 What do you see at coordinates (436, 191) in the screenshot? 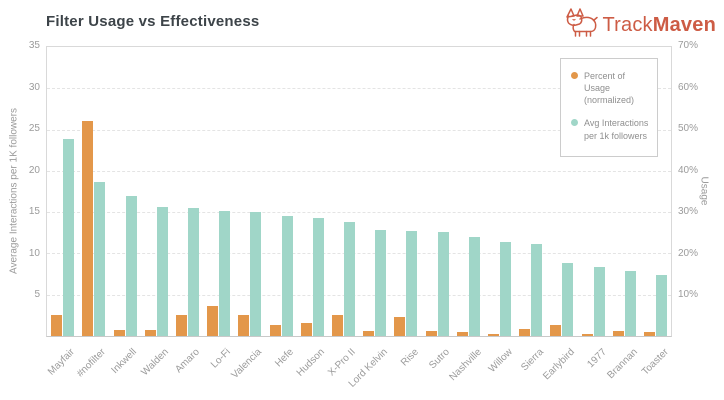
I see `bar-group-sutro` at bounding box center [436, 191].